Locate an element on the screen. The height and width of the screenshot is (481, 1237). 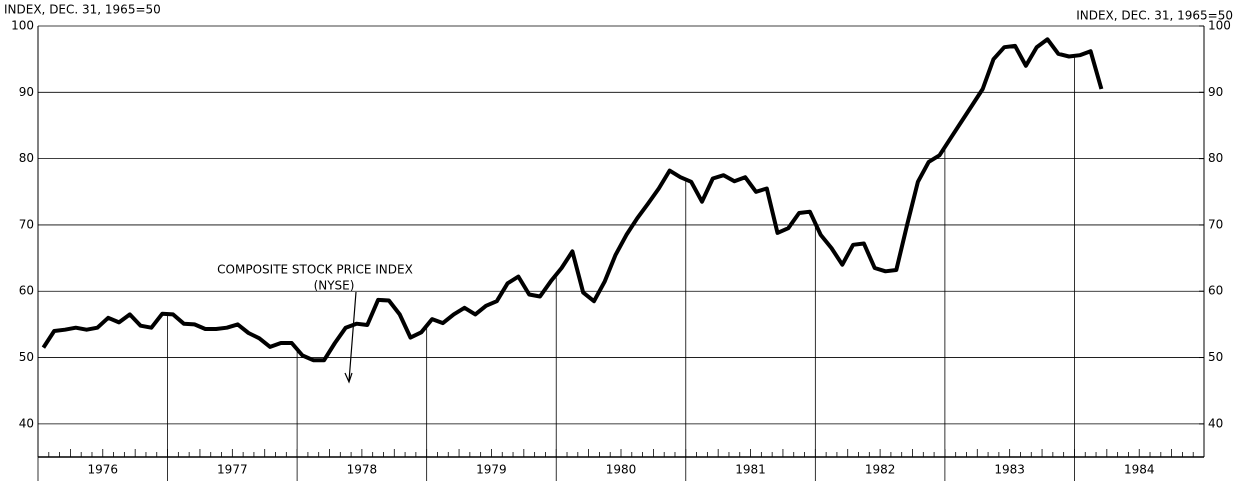
x-tick-label: 1977 is located at coordinates (232, 470).